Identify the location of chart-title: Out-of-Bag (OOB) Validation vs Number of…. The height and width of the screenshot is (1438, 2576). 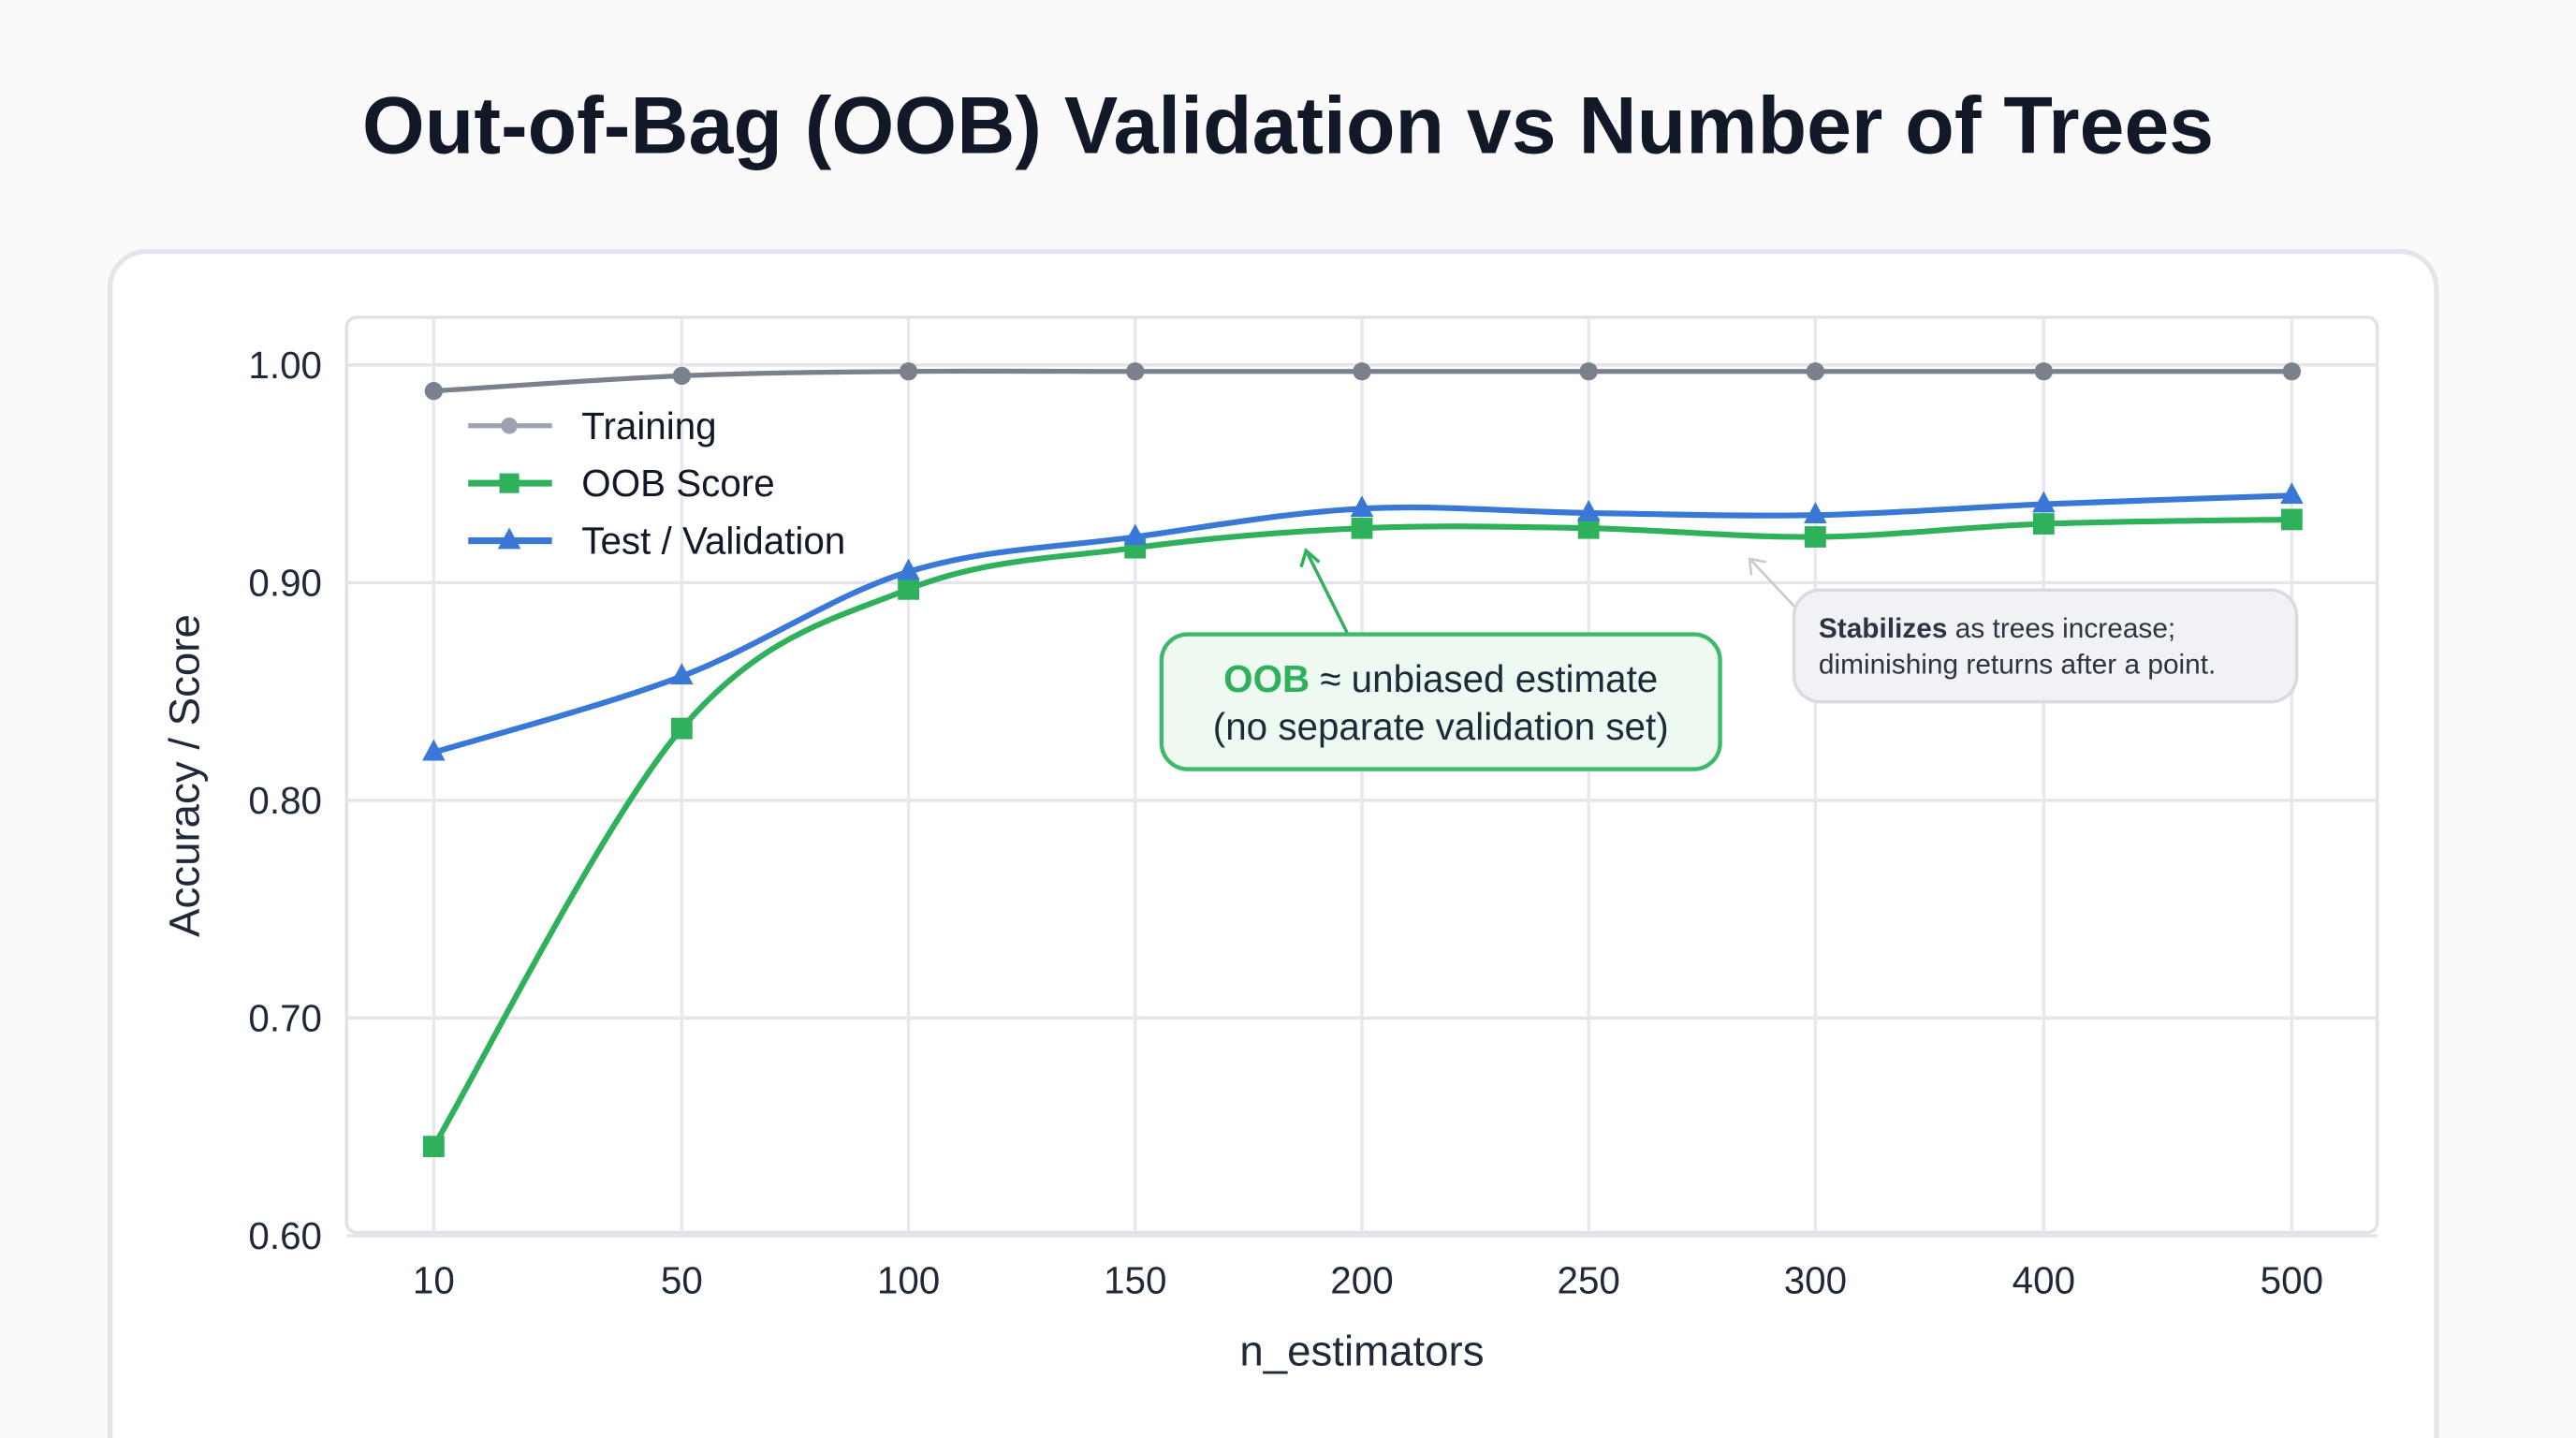
(1288, 125).